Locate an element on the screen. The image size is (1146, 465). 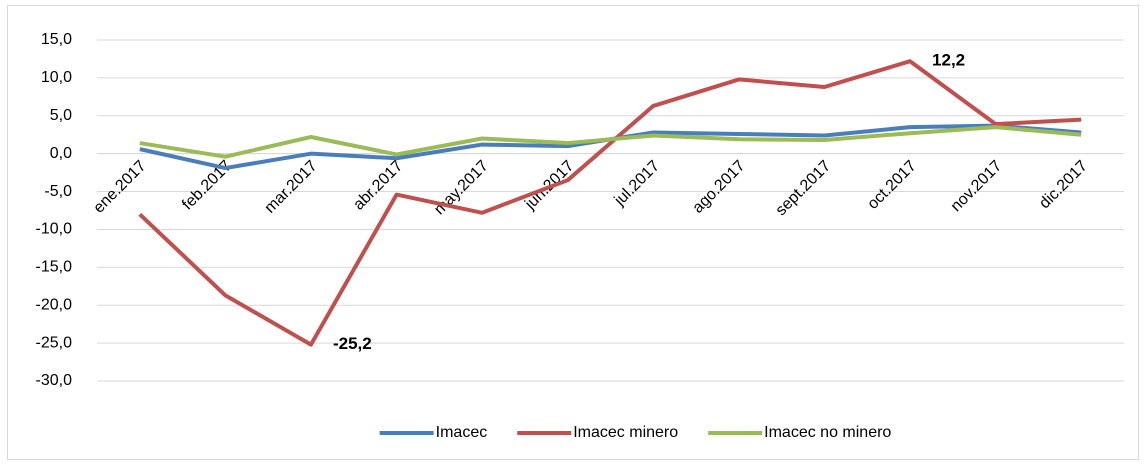
y-tick-label: -25,0 is located at coordinates (54, 342).